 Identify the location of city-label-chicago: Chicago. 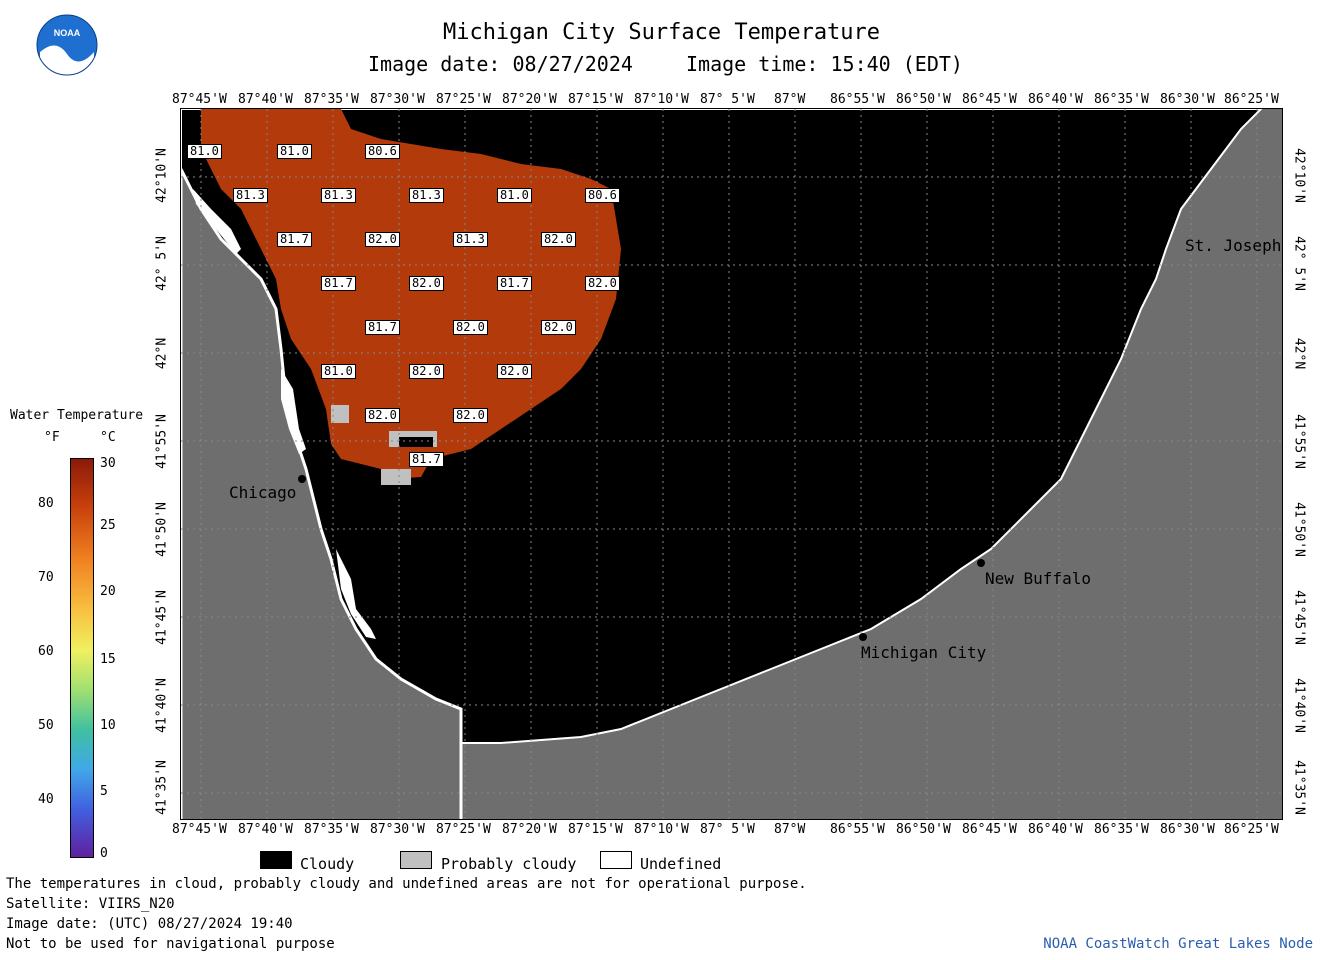
(263, 492).